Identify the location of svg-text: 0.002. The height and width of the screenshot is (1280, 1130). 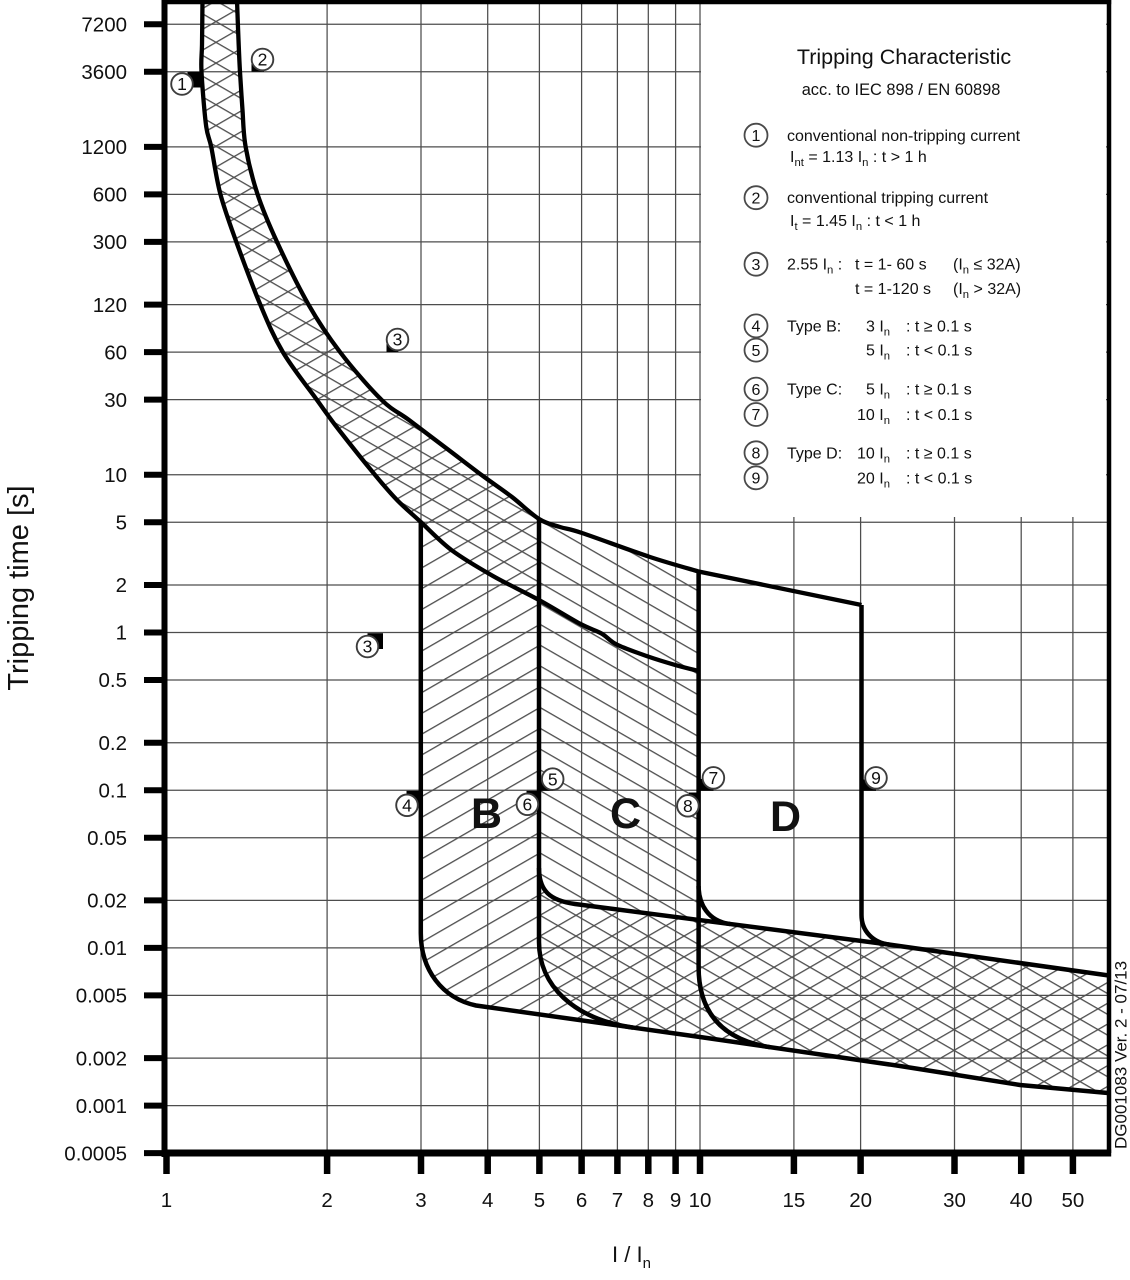
(101, 1058).